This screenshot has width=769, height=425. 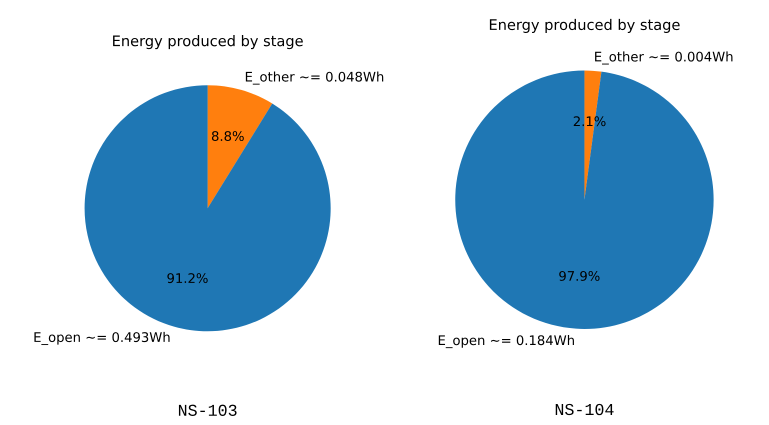 What do you see at coordinates (228, 136) in the screenshot?
I see `data-label: 8.8%` at bounding box center [228, 136].